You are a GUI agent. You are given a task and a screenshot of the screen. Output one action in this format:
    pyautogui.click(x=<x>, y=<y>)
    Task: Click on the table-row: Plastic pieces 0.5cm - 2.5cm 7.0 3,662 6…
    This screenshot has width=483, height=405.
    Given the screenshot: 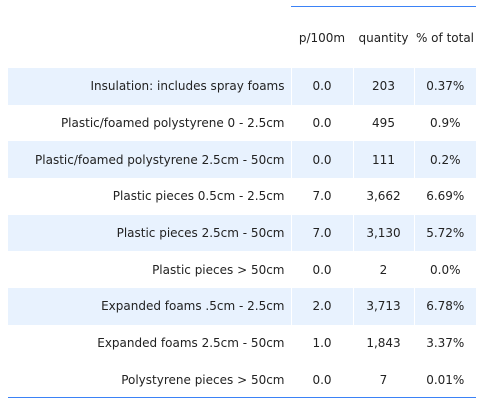 What is the action you would take?
    pyautogui.click(x=242, y=196)
    